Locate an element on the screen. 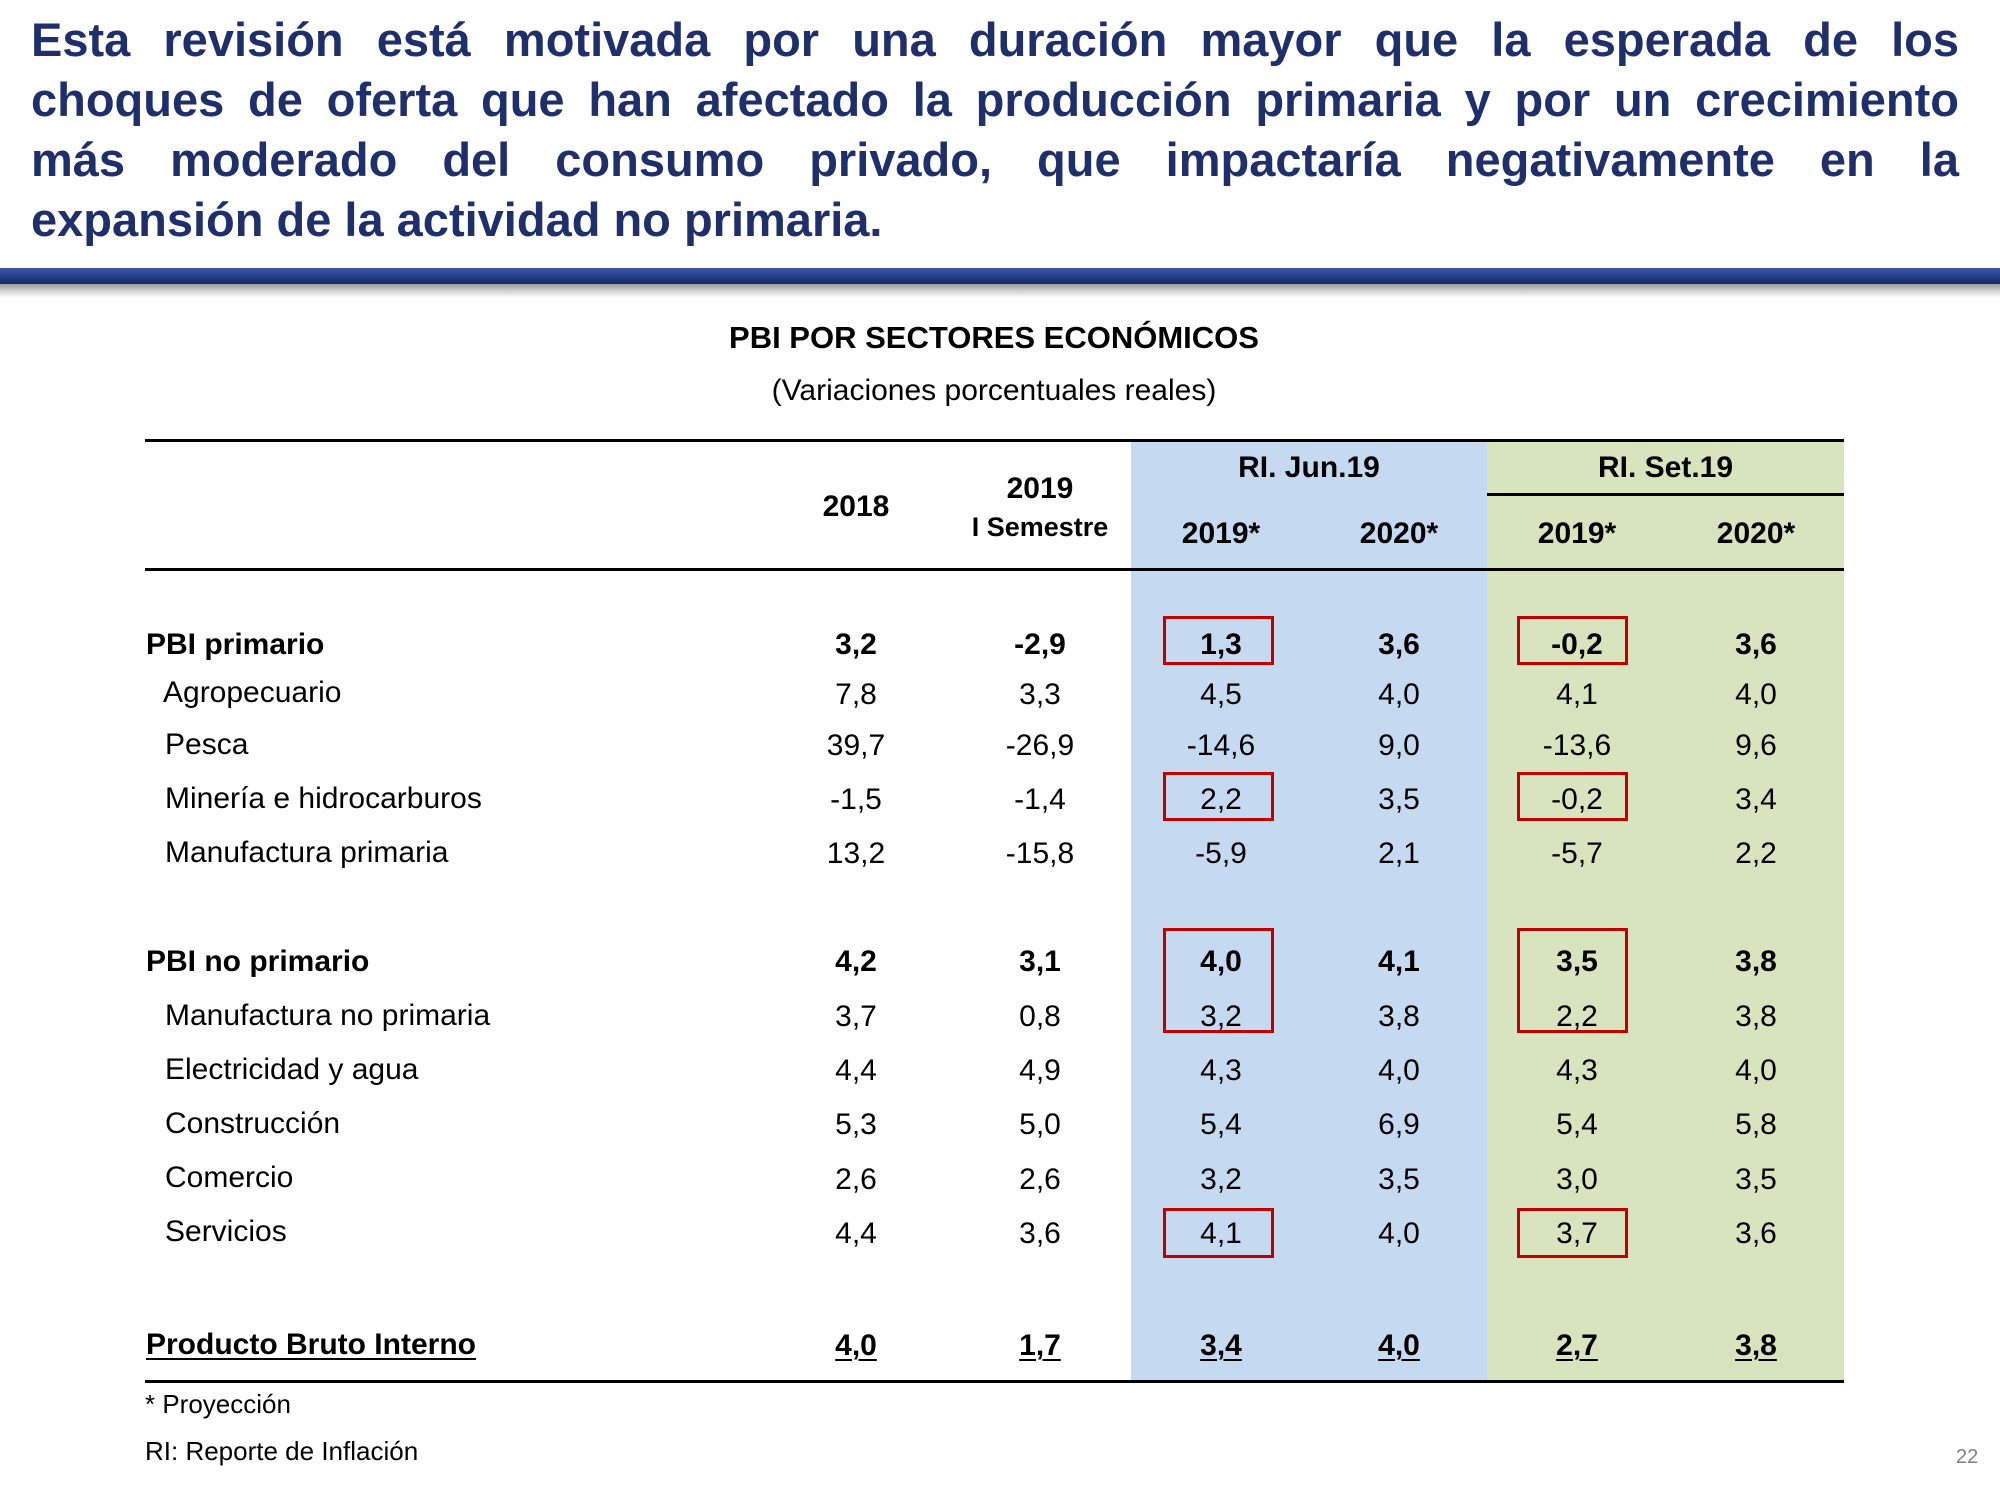 Image resolution: width=2000 pixels, height=1500 pixels. header-divider-shadow is located at coordinates (1000, 291).